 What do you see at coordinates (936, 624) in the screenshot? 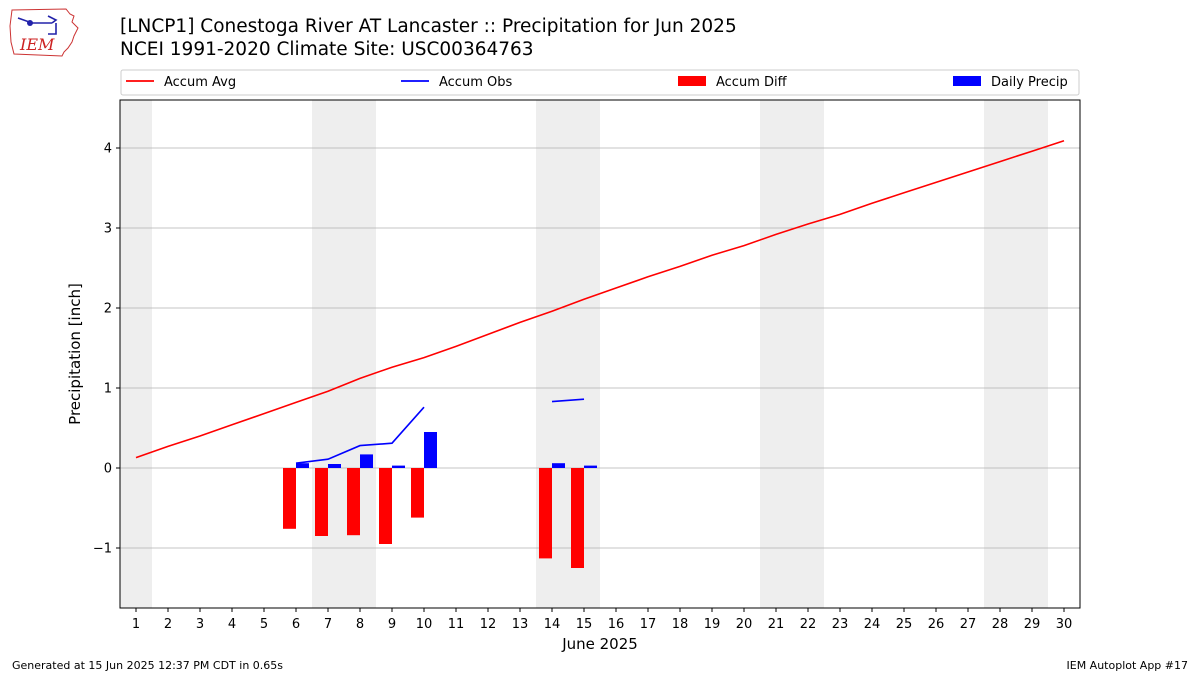
I see `x-tick-label: 26` at bounding box center [936, 624].